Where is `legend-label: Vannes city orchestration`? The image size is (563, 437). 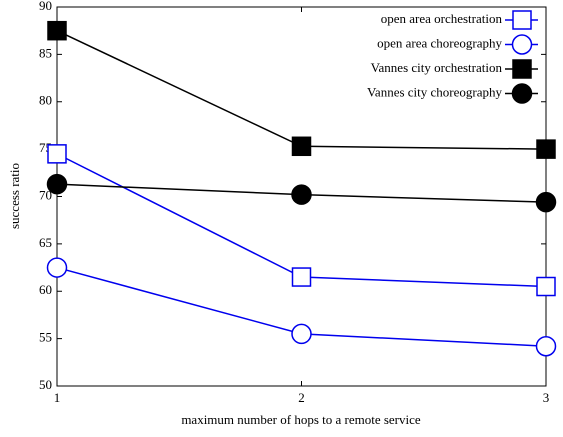 legend-label: Vannes city orchestration is located at coordinates (437, 67).